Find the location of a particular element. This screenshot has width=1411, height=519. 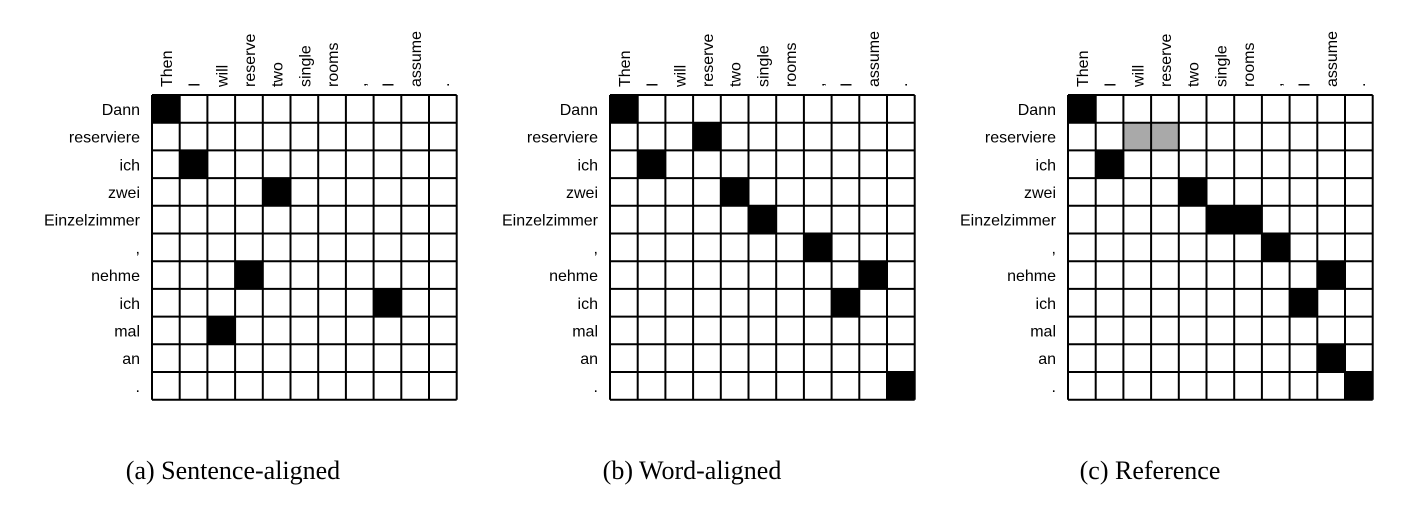

panel-caption: (a) Sentence-aligned is located at coordinates (233, 470).